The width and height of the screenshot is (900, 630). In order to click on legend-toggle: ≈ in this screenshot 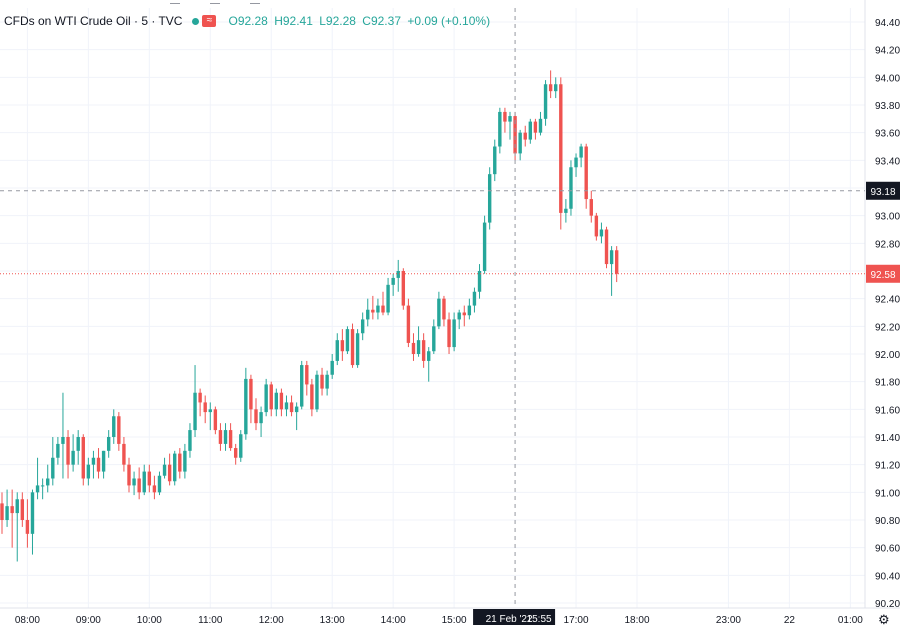, I will do `click(204, 21)`.